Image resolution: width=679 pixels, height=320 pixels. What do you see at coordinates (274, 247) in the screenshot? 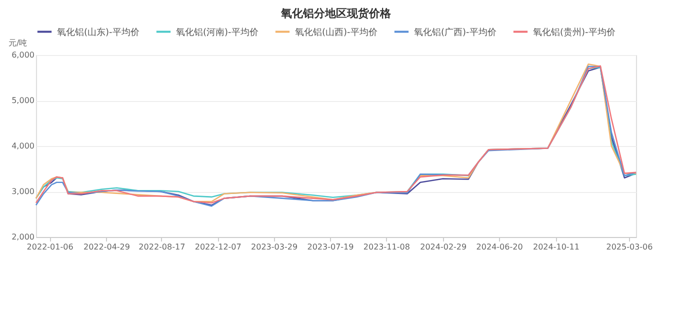
I see `x-tick-label: 2023-03-29` at bounding box center [274, 247].